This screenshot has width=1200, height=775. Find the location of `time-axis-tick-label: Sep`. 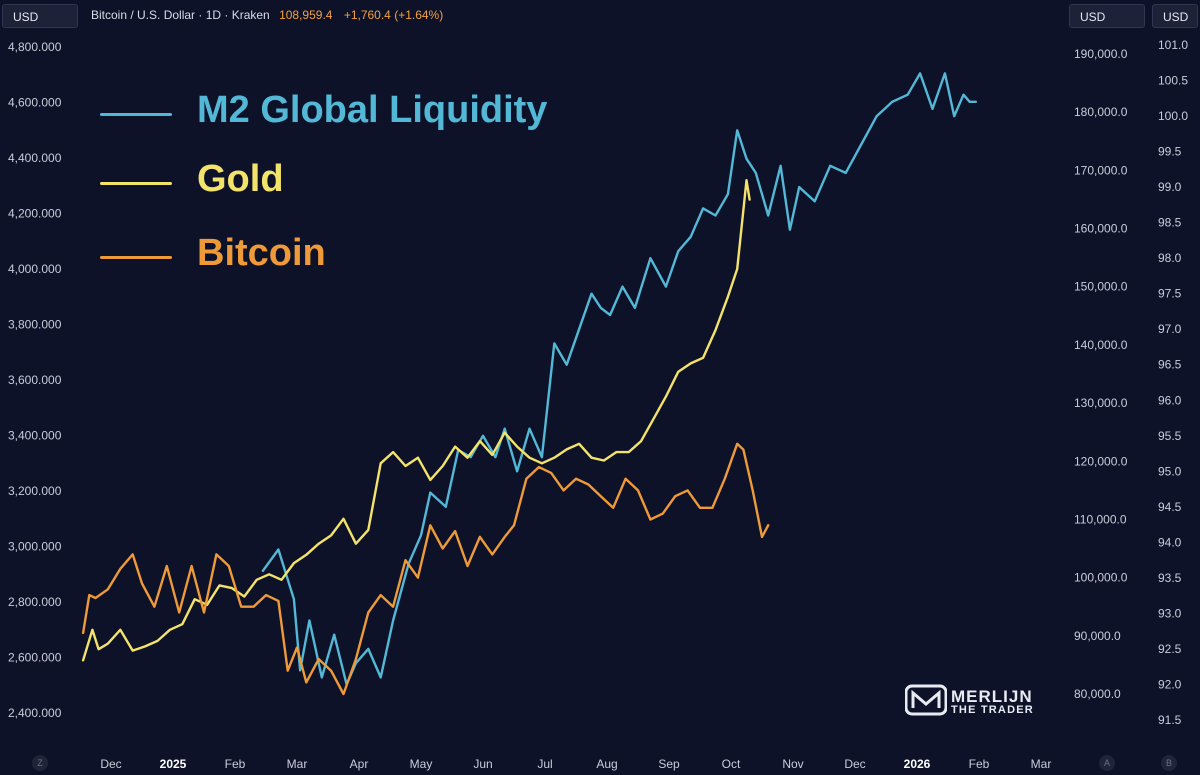

time-axis-tick-label: Sep is located at coordinates (669, 764).